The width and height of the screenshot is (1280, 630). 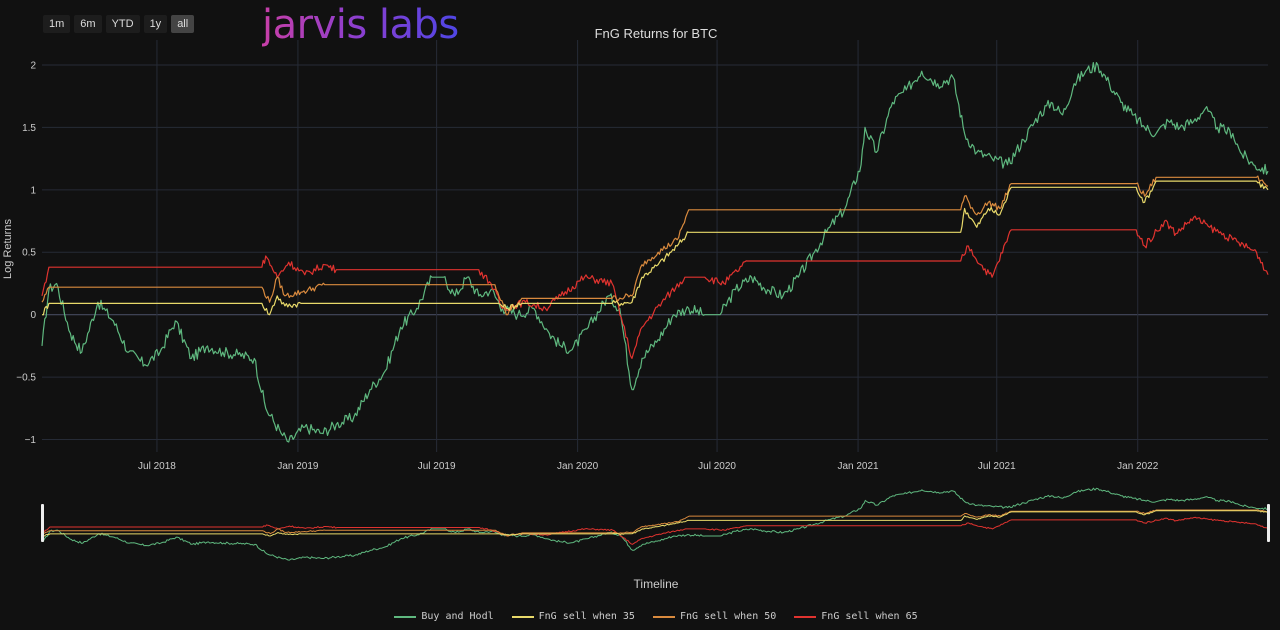 What do you see at coordinates (57, 24) in the screenshot?
I see `range-button-1m: 1m` at bounding box center [57, 24].